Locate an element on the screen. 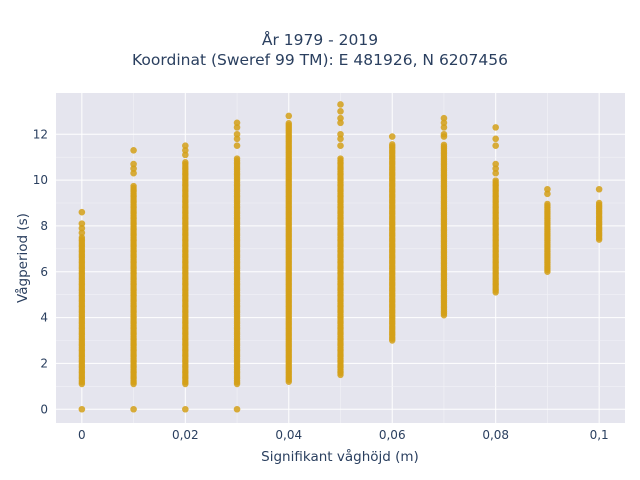  y-tick-label: 10 is located at coordinates (40, 180).